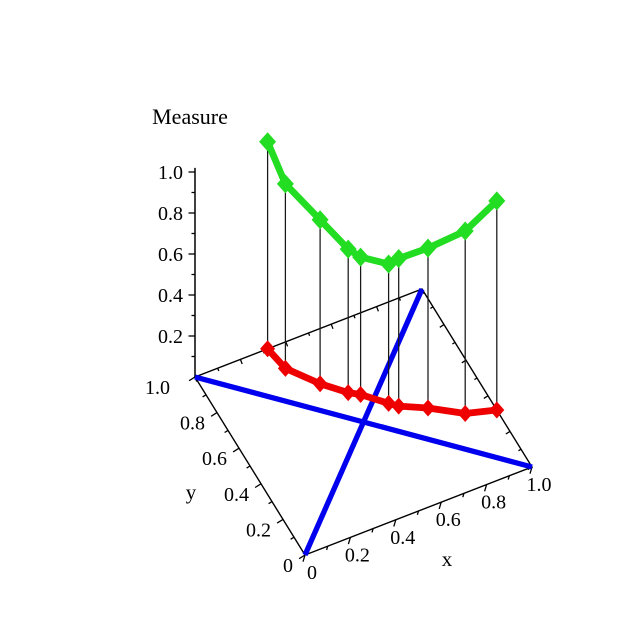 Image resolution: width=640 pixels, height=640 pixels. I want to click on x-axis-label: x, so click(447, 559).